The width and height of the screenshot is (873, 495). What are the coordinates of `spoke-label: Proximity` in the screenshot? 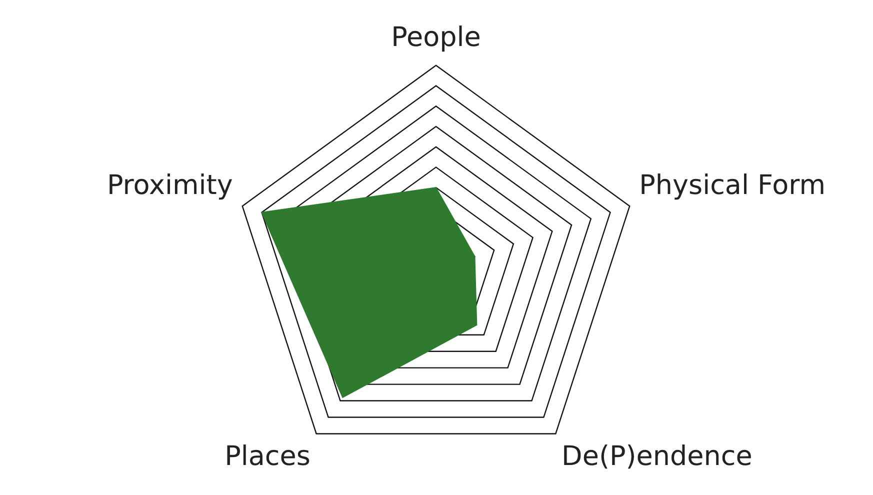 It's located at (169, 185).